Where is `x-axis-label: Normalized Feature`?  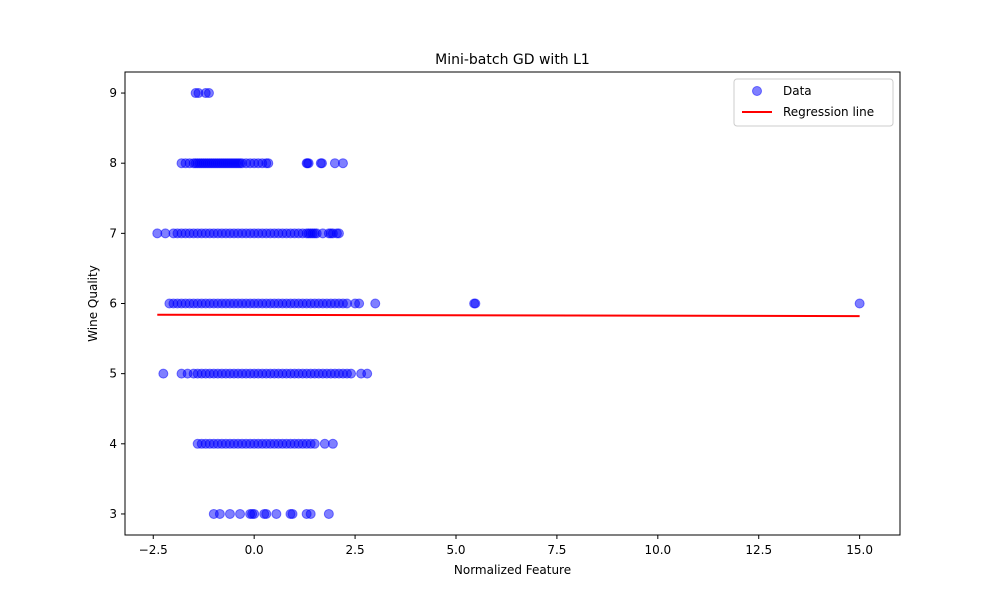 x-axis-label: Normalized Feature is located at coordinates (512, 570).